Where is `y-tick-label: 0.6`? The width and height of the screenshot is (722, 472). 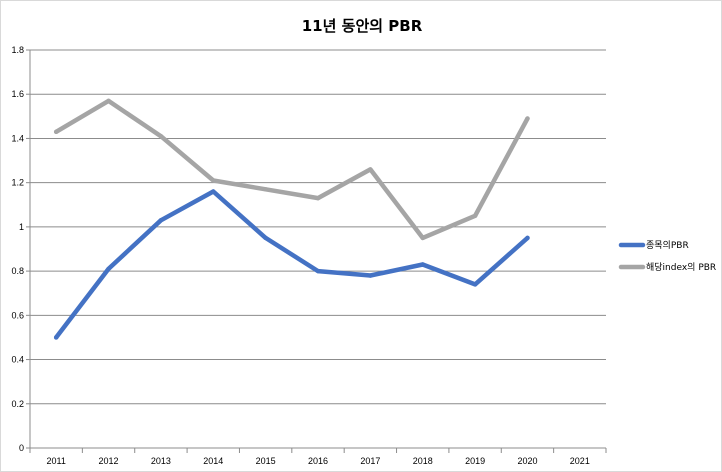
y-tick-label: 0.6 is located at coordinates (17, 315).